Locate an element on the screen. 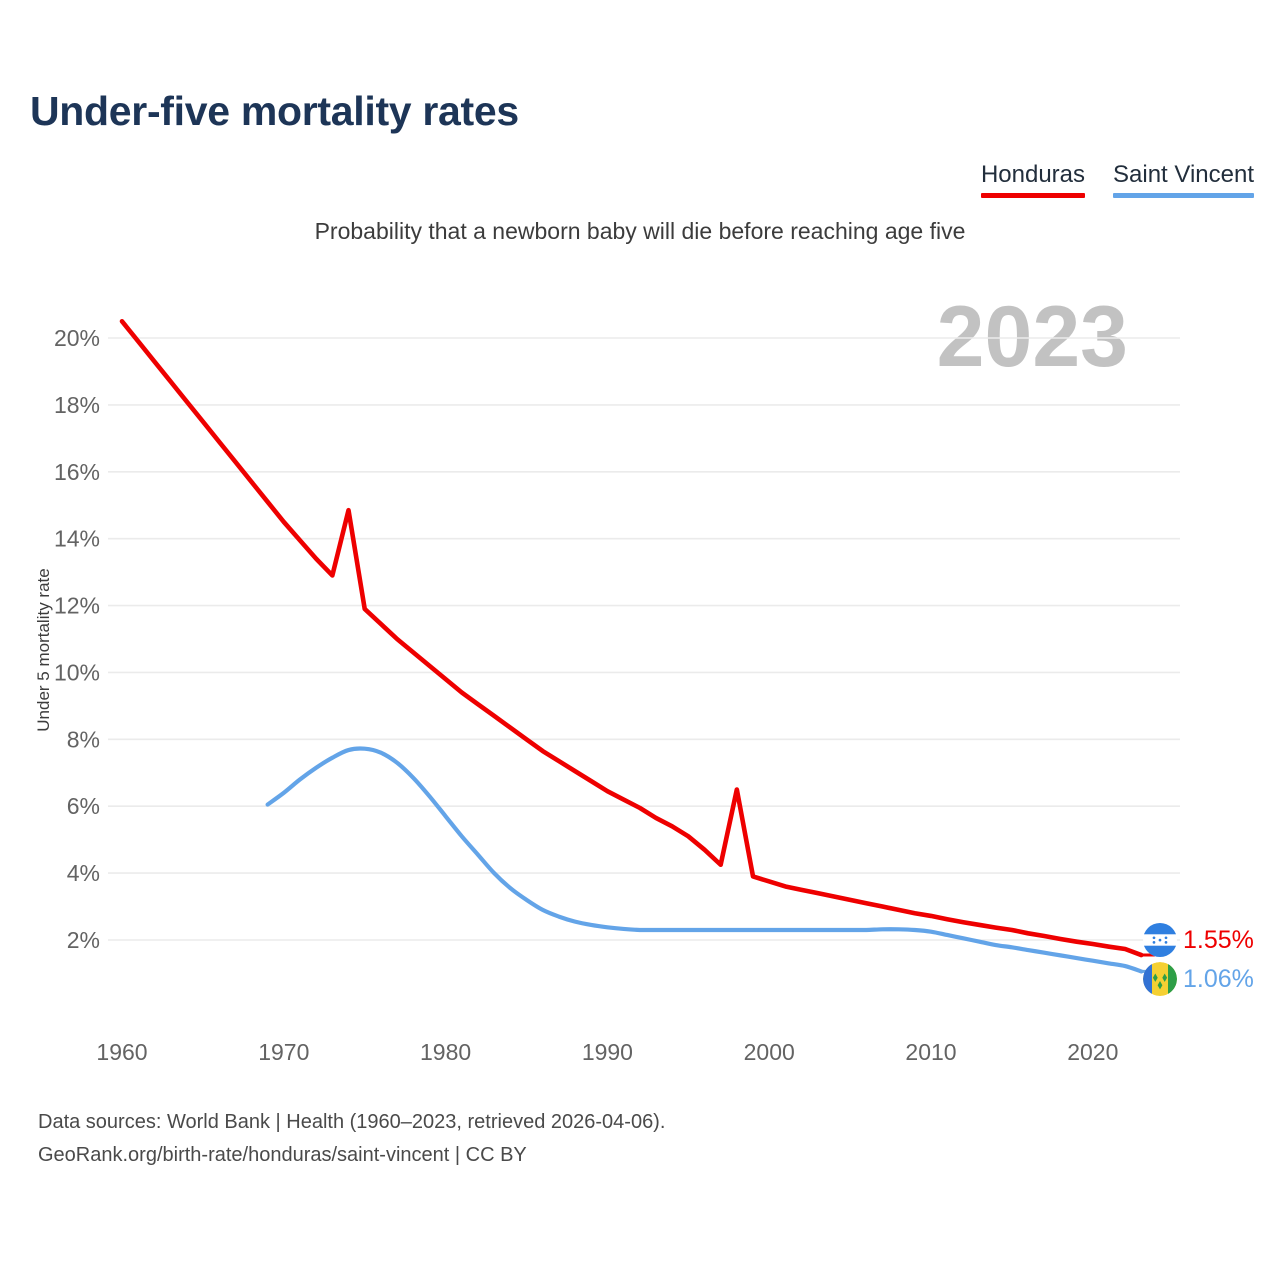 This screenshot has height=1280, width=1280. y-tick-label: 8% is located at coordinates (83, 739).